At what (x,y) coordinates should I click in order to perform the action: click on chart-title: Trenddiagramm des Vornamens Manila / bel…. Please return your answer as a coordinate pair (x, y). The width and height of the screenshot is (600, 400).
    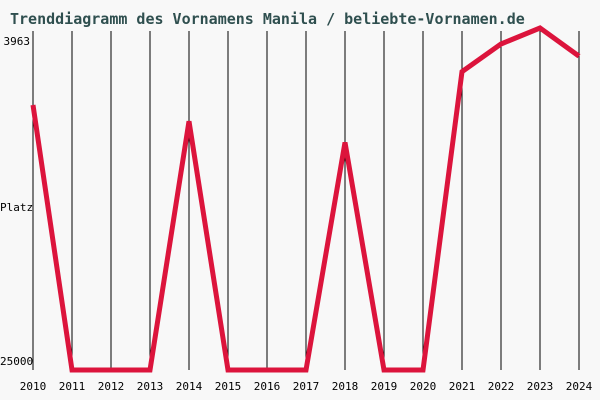
    Looking at the image, I should click on (267, 19).